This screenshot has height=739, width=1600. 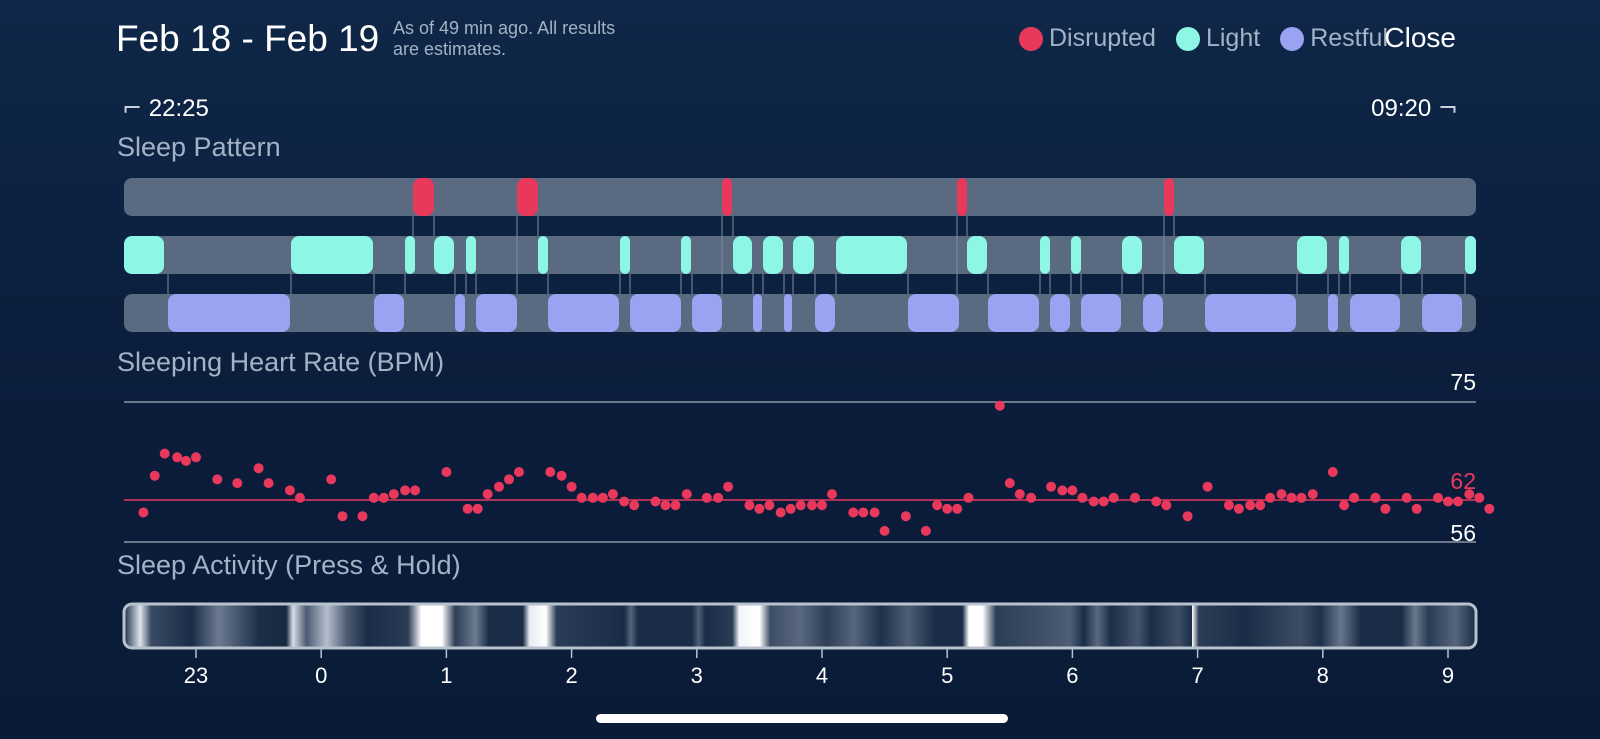 I want to click on home-indicator, so click(x=802, y=718).